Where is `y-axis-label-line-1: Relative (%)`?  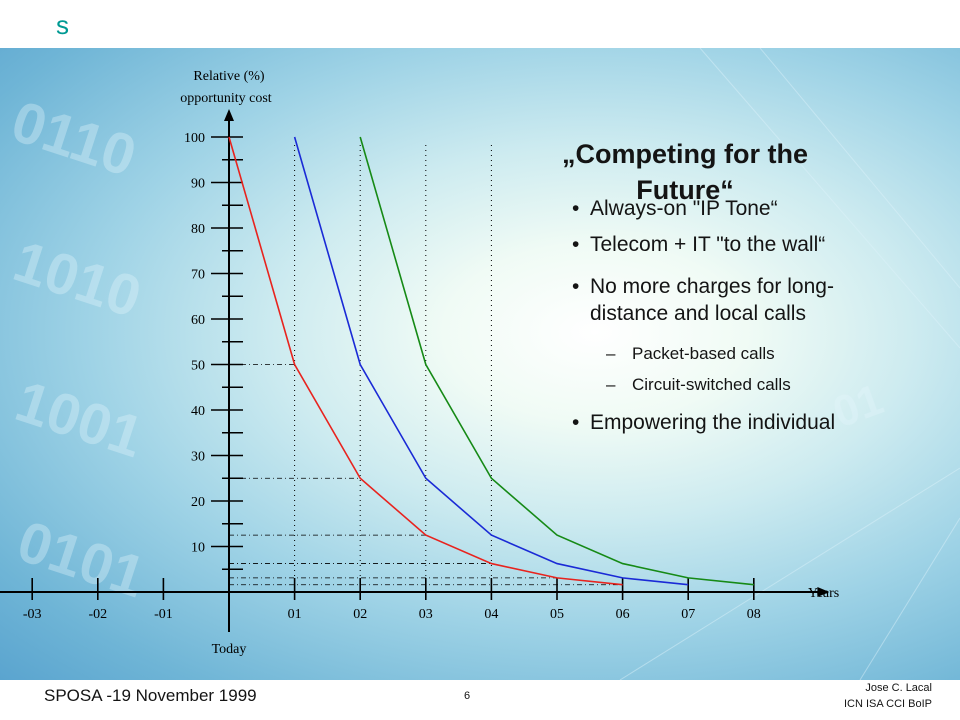
y-axis-label-line-1: Relative (%) is located at coordinates (228, 76).